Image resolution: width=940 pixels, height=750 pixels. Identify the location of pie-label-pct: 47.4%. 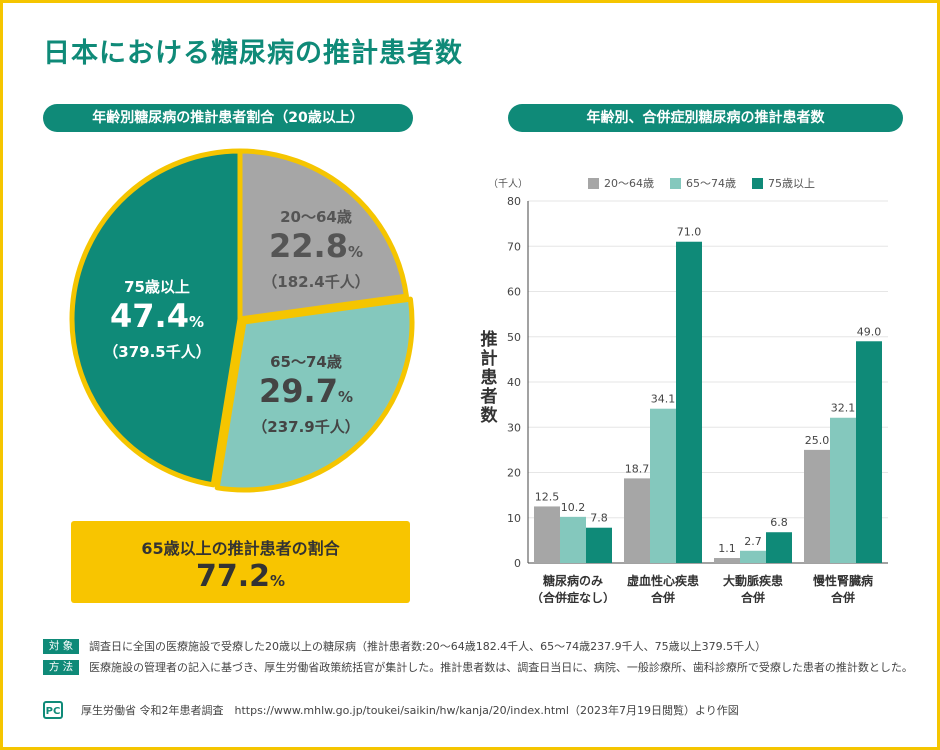
(157, 316).